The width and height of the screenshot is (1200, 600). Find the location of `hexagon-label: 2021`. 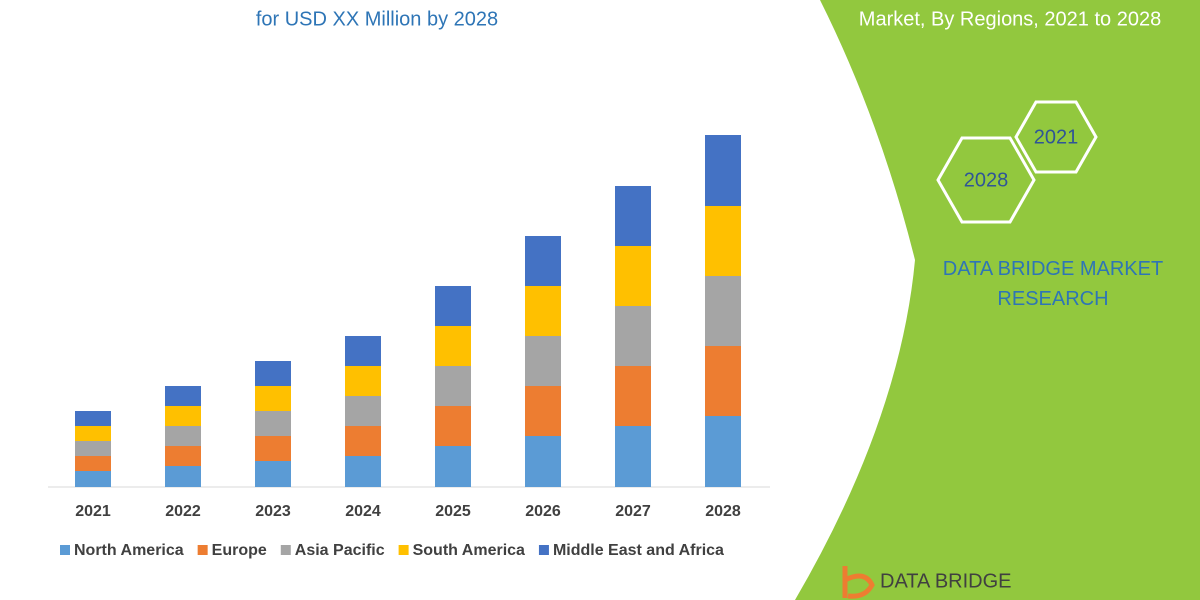

hexagon-label: 2021 is located at coordinates (1056, 137).